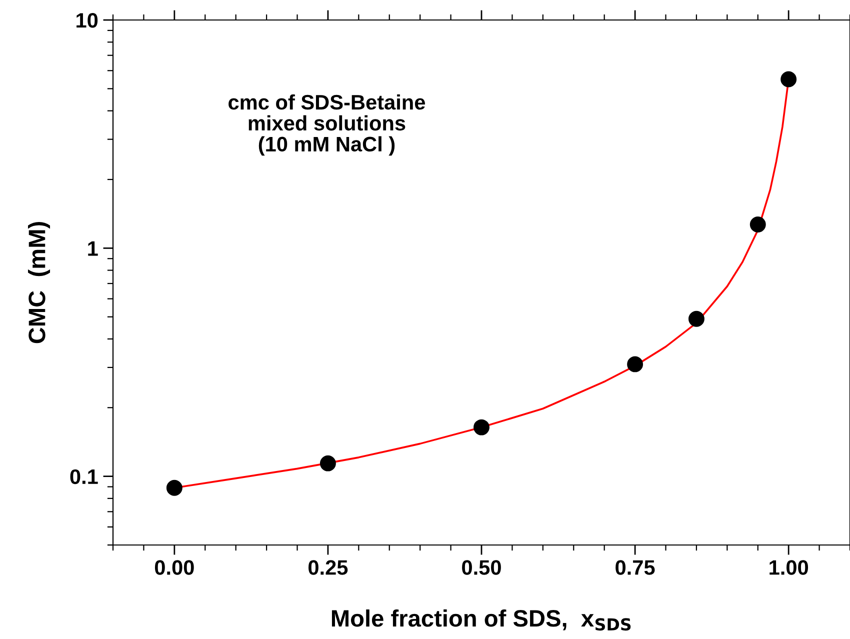 This screenshot has height=639, width=850. I want to click on y-tick-label: 10, so click(87, 20).